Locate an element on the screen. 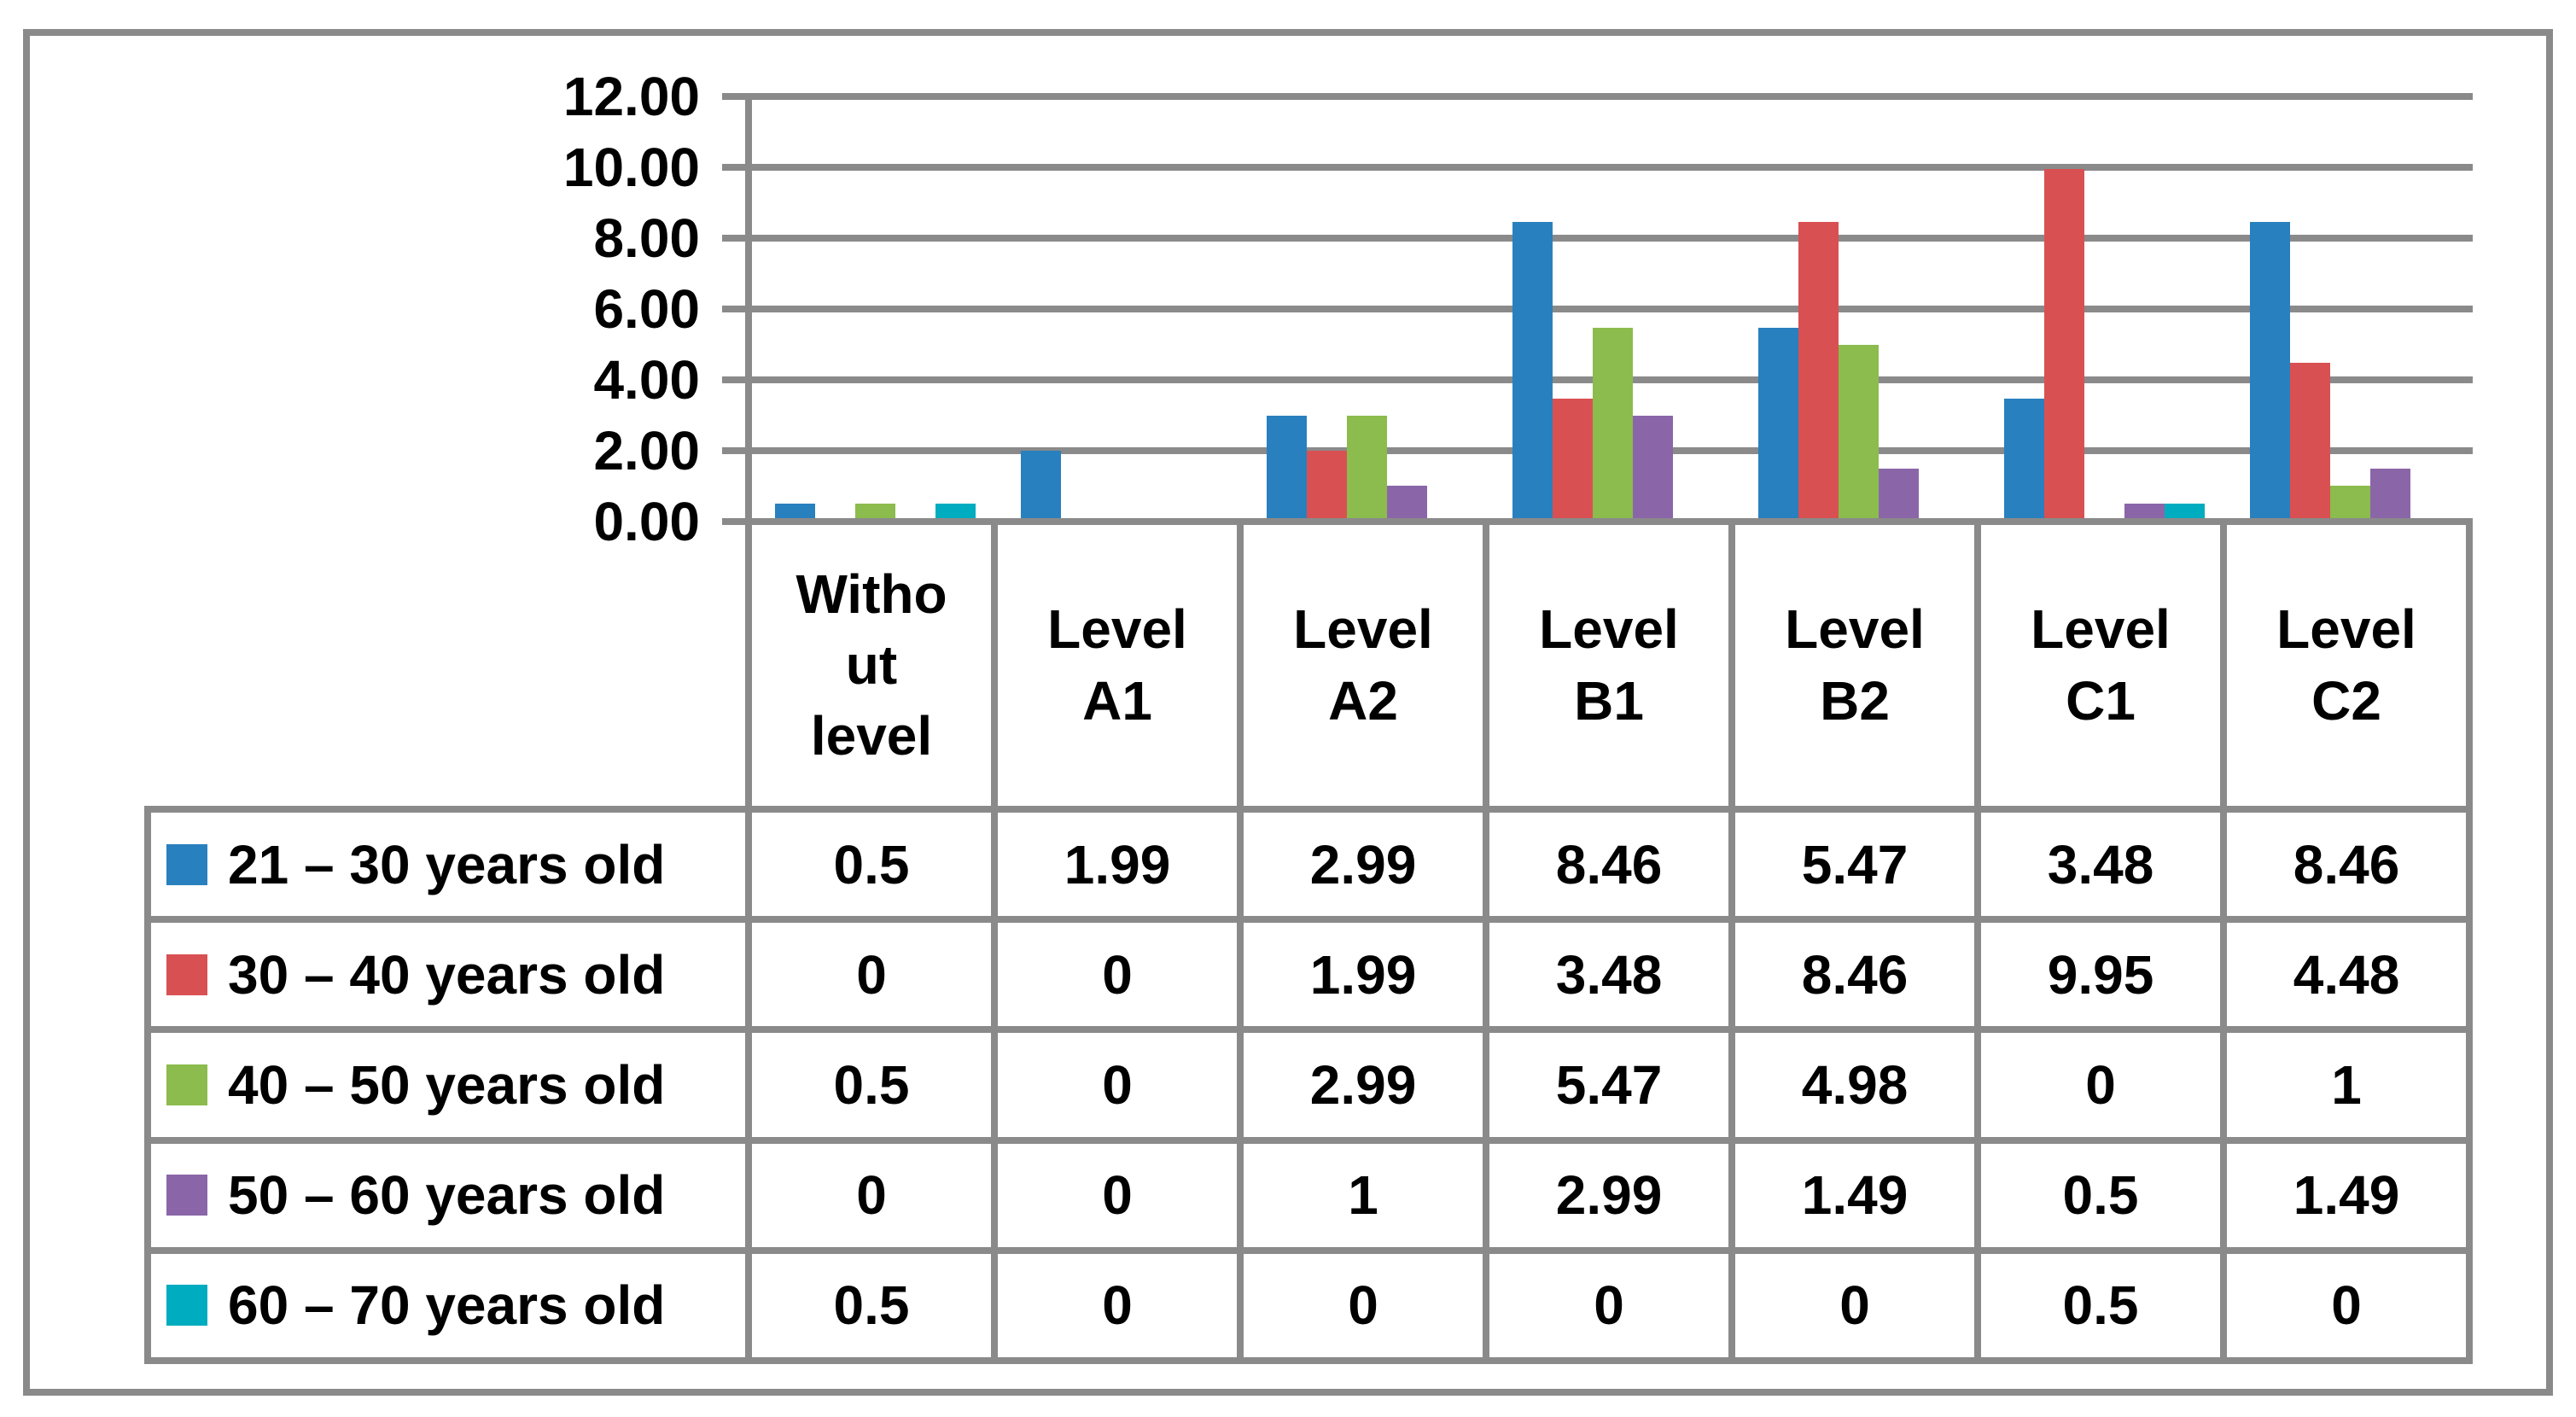  legend-cell: 50 – 60 years old is located at coordinates (448, 1195).